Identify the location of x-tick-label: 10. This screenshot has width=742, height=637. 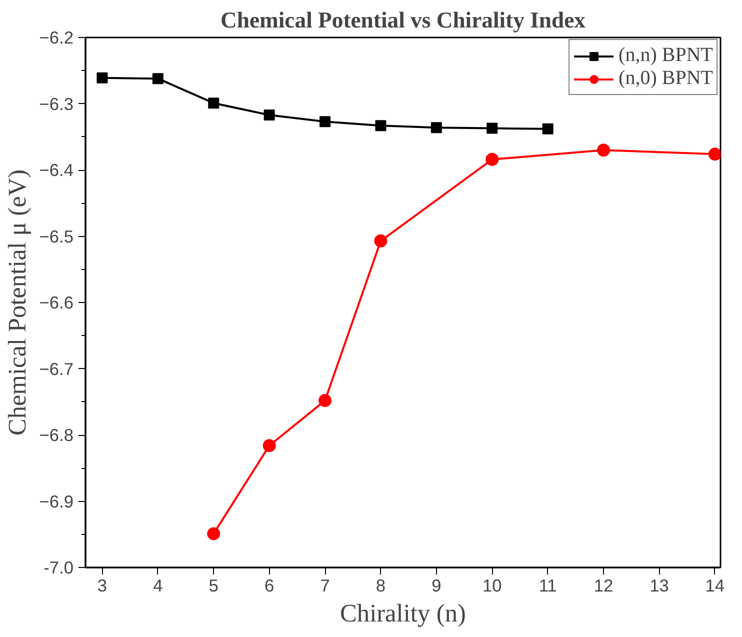
(492, 586).